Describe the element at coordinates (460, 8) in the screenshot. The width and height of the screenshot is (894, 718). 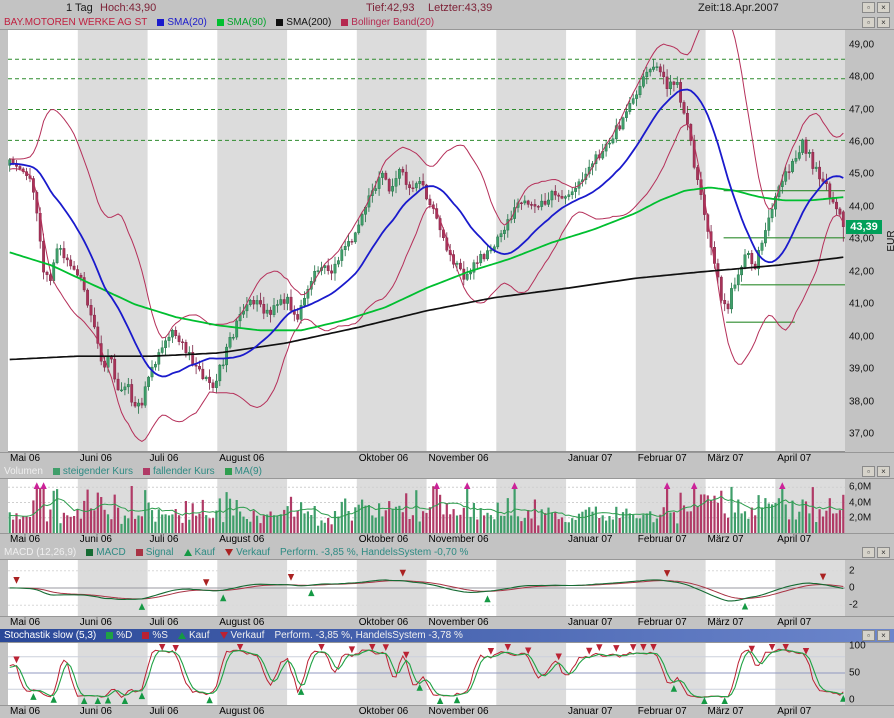
I see `quote-item: Letzter:43,39` at that location.